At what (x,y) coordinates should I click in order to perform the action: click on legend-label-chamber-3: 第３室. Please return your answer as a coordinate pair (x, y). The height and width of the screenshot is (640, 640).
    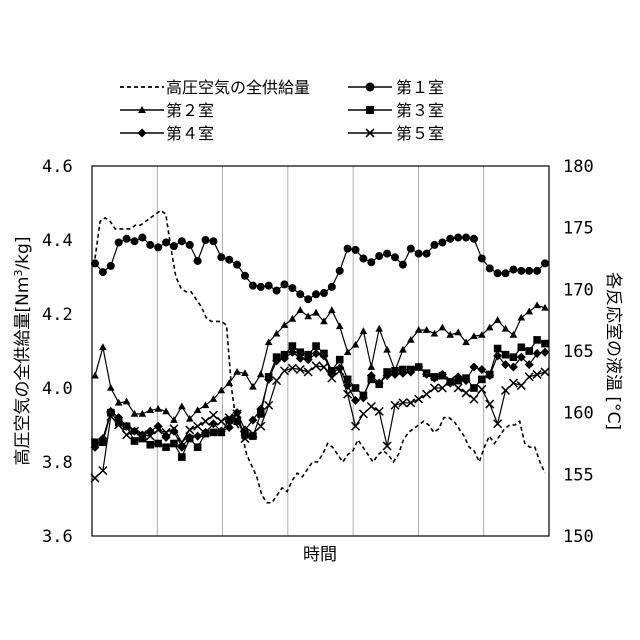
    Looking at the image, I should click on (420, 110).